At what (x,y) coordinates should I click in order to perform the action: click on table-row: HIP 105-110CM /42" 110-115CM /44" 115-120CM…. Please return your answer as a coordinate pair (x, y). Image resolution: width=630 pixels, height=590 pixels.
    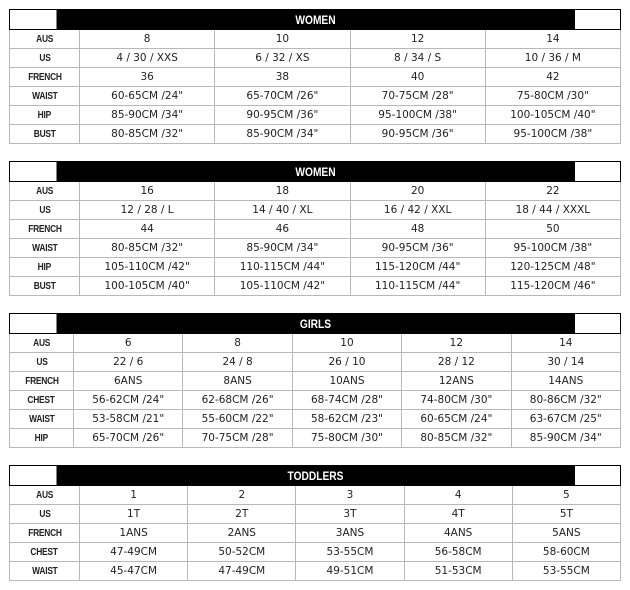
    Looking at the image, I should click on (315, 267).